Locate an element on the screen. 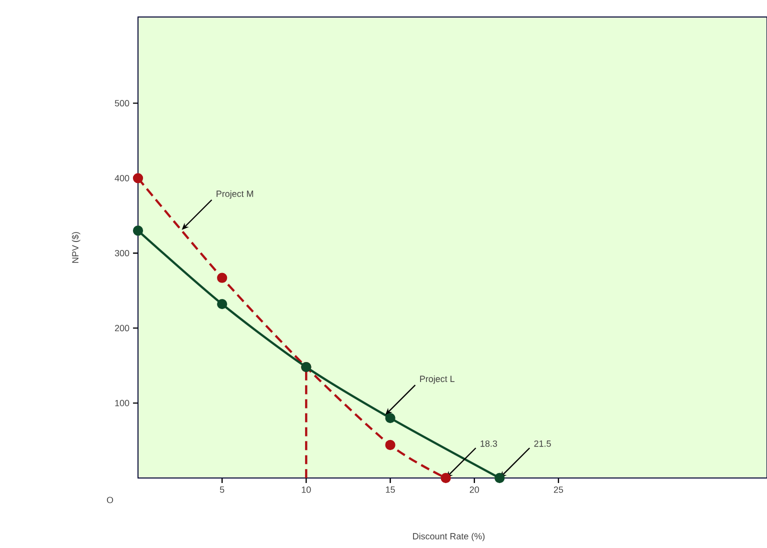 This screenshot has height=548, width=767. text: O is located at coordinates (110, 500).